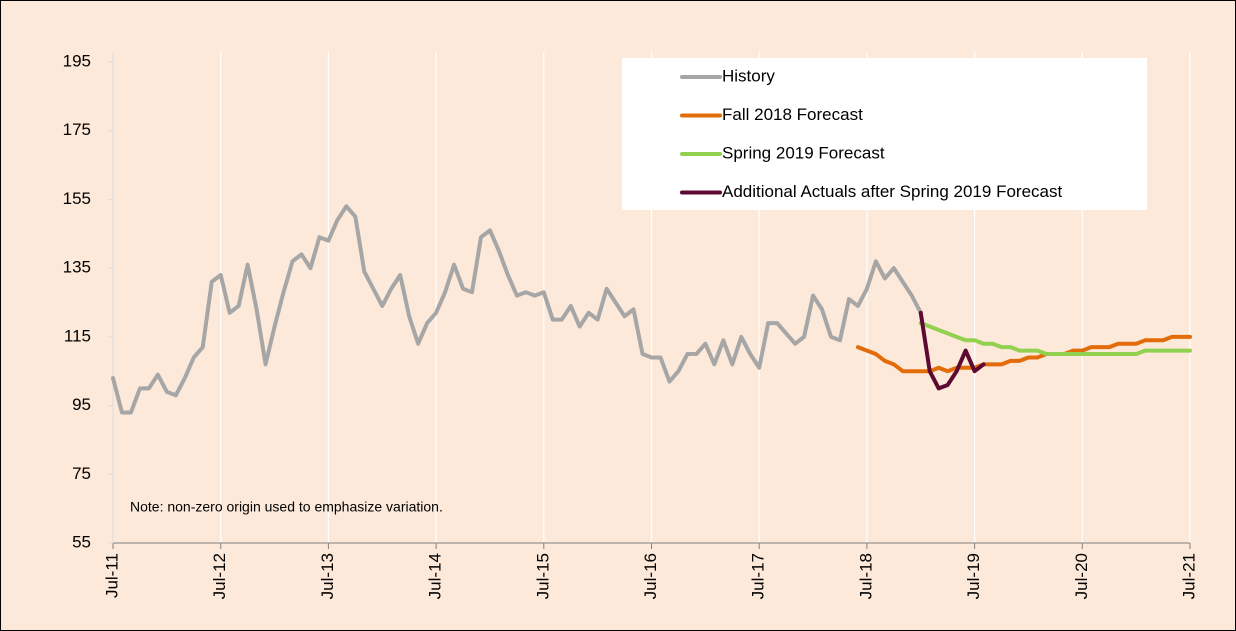 The height and width of the screenshot is (631, 1236). I want to click on x-tick-label: Jul-11, so click(111, 575).